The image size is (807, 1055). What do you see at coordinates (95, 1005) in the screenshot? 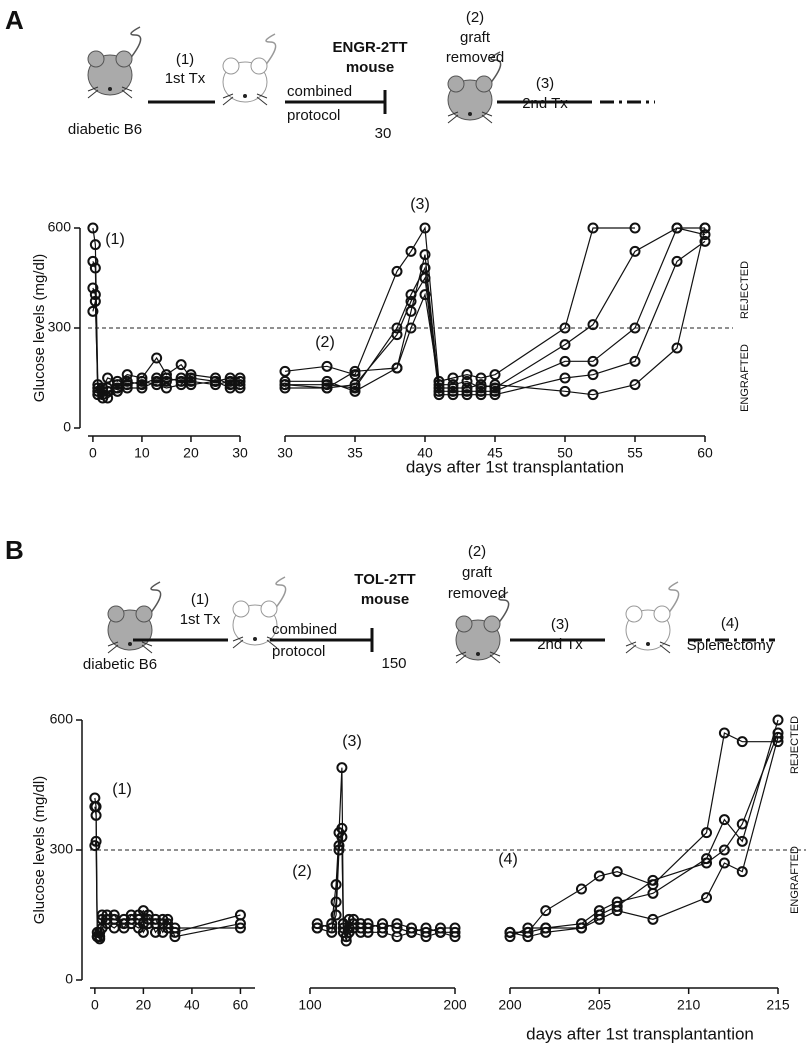
I see `x-tick-label: 0` at bounding box center [95, 1005].